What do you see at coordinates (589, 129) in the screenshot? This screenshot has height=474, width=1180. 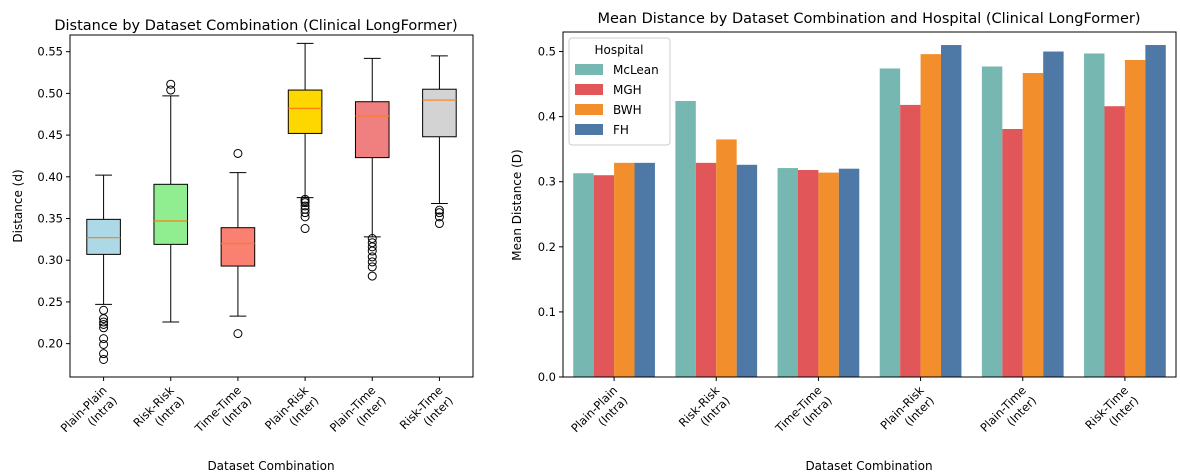 I see `legend-swatch-fh` at bounding box center [589, 129].